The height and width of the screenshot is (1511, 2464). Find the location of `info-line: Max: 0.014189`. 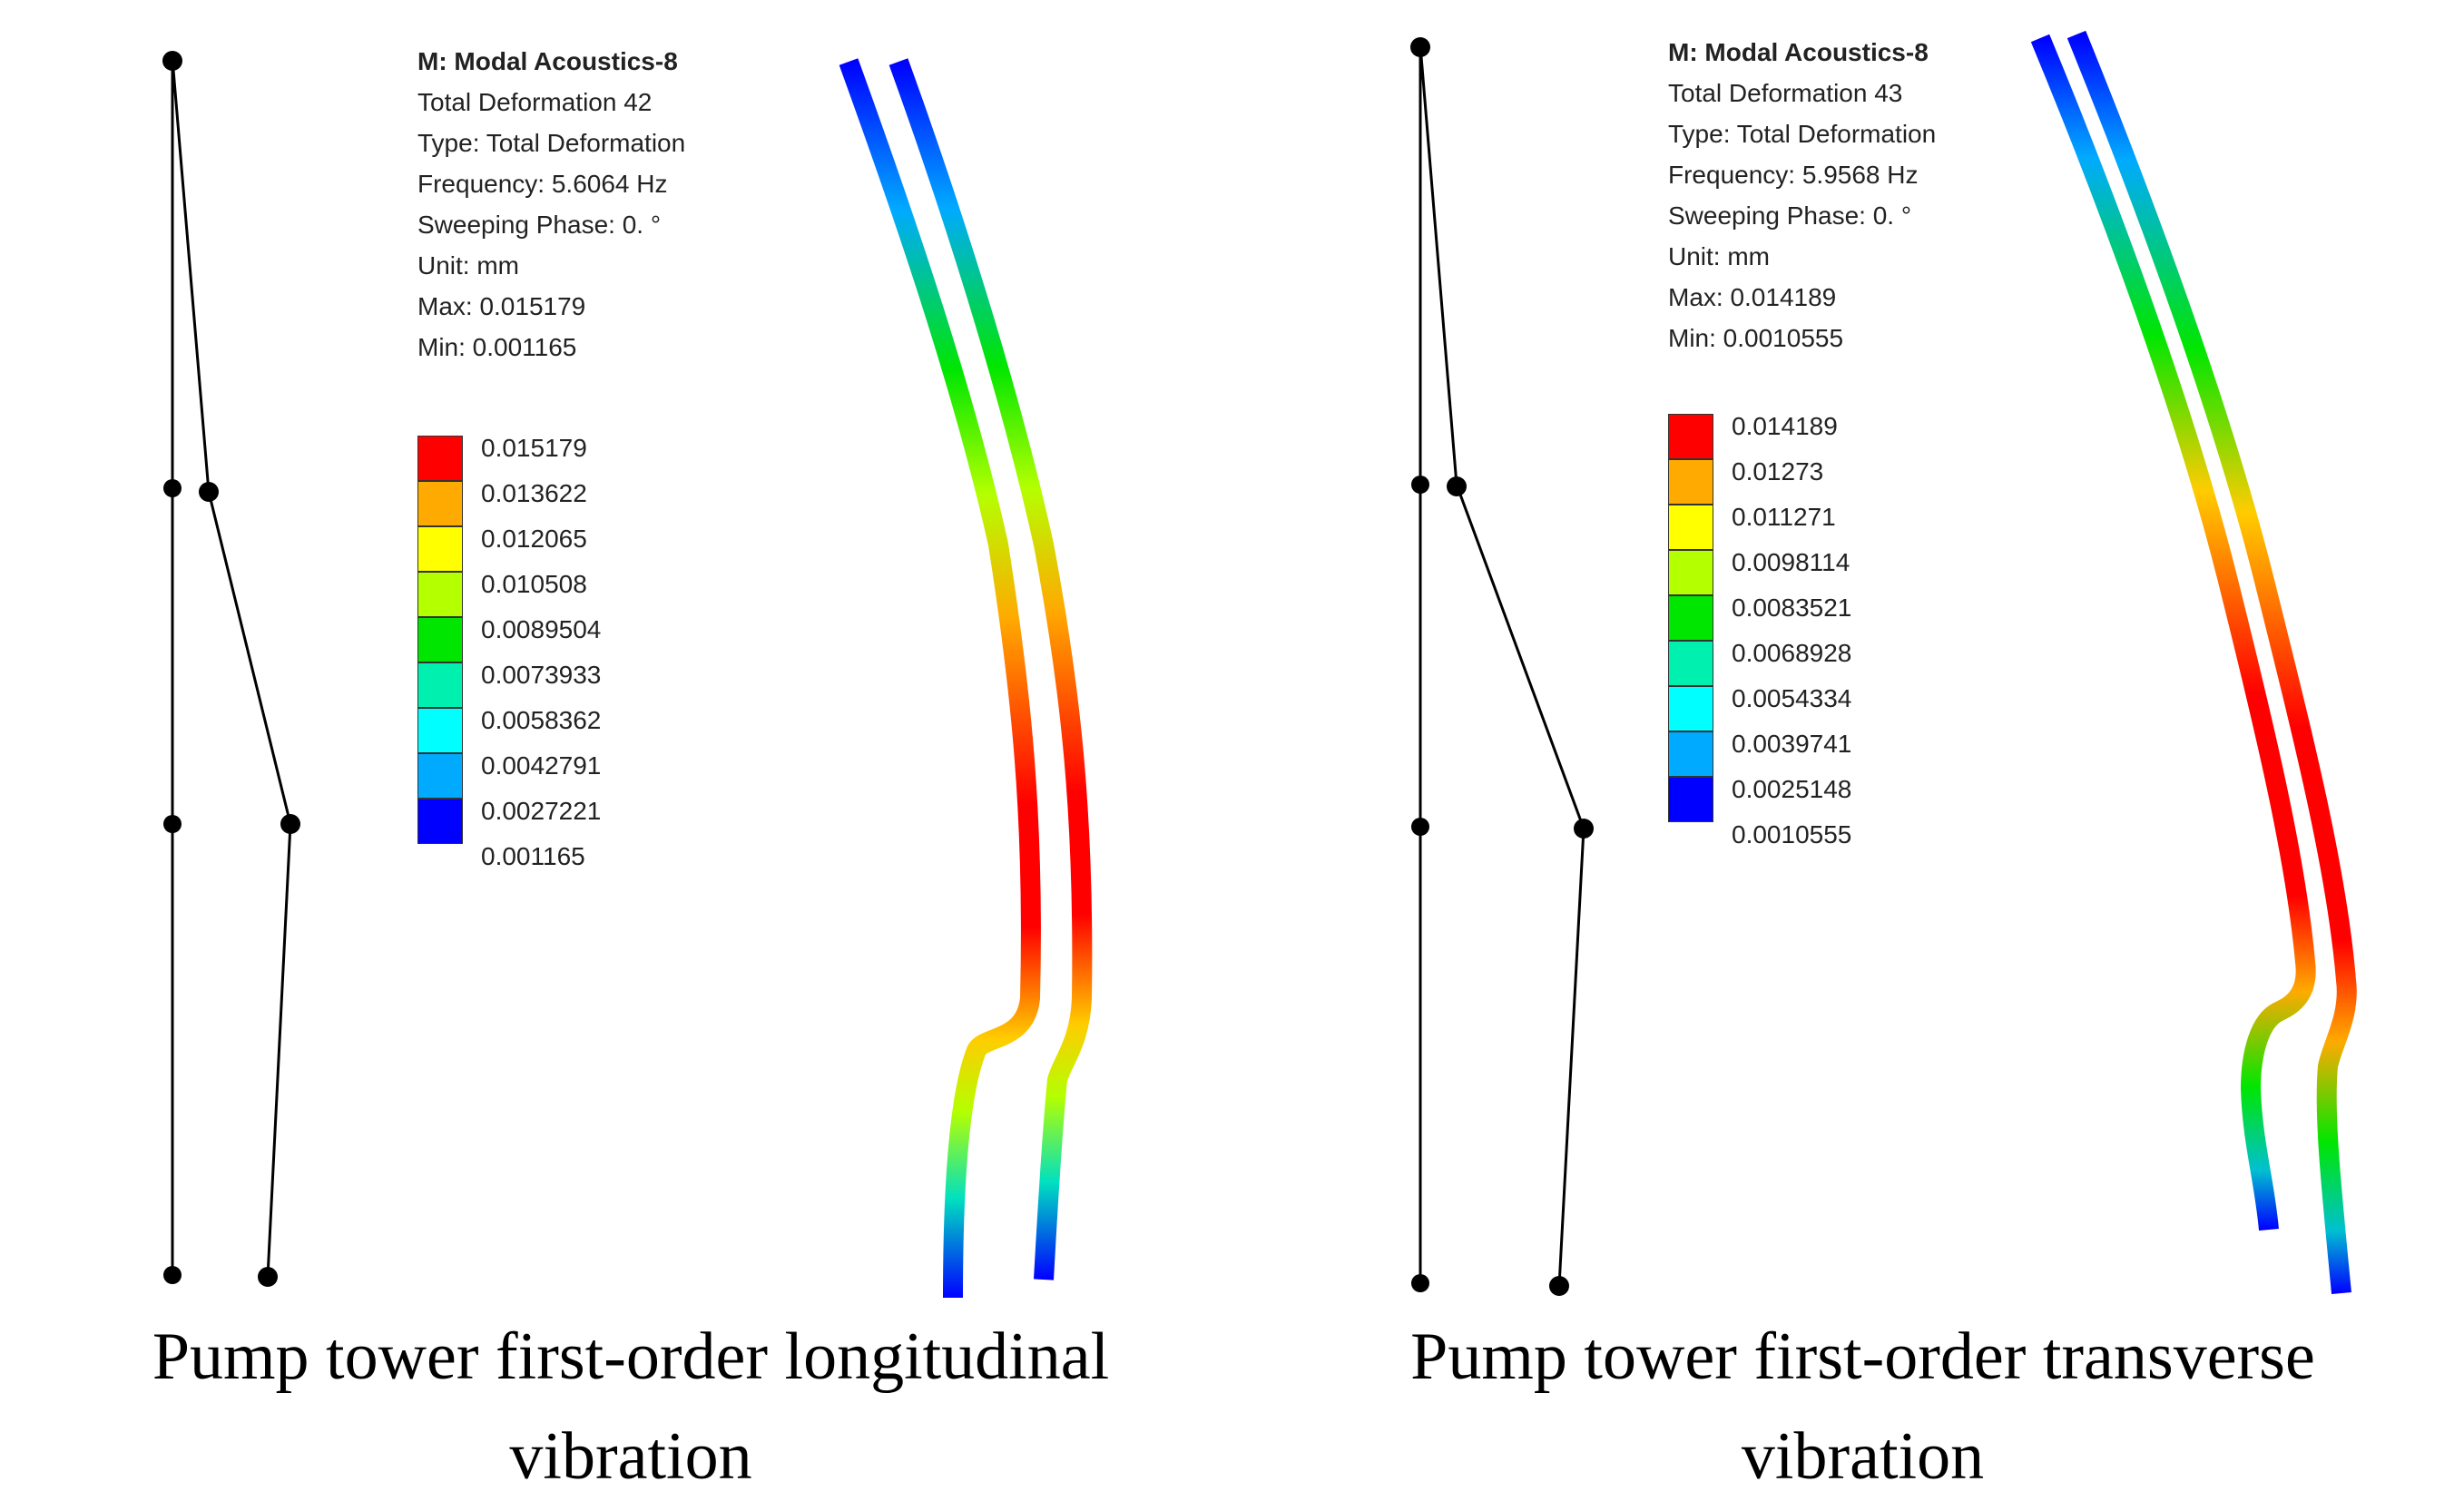

info-line: Max: 0.014189 is located at coordinates (1752, 297).